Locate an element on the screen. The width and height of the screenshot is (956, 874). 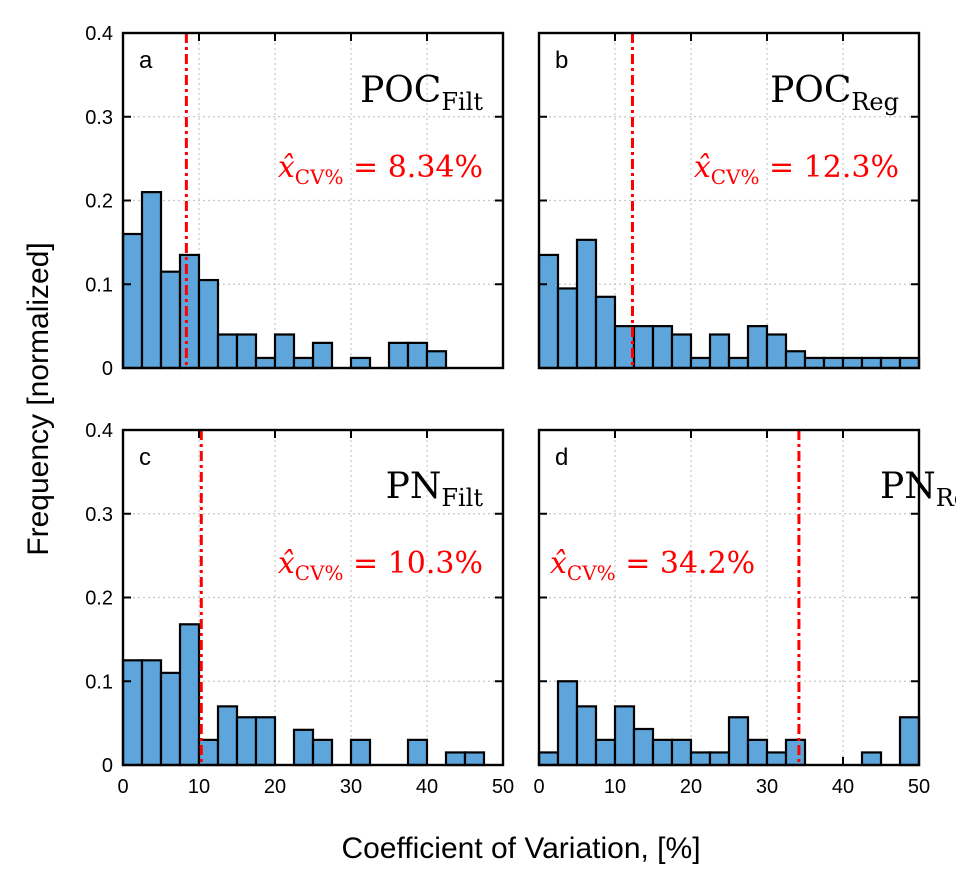
y-axis-title: Frequency [normalized] is located at coordinates (38, 398).